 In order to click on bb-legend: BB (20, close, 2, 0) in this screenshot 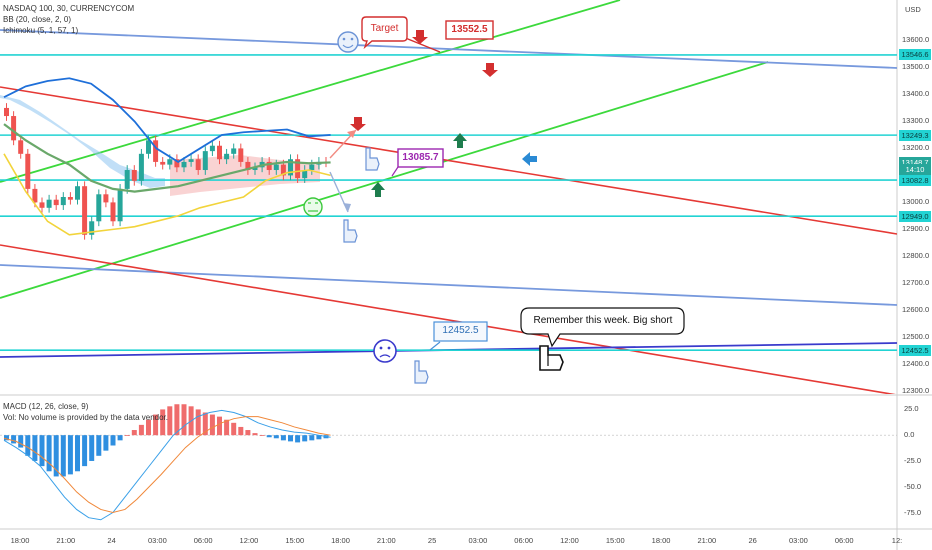, I will do `click(37, 19)`.